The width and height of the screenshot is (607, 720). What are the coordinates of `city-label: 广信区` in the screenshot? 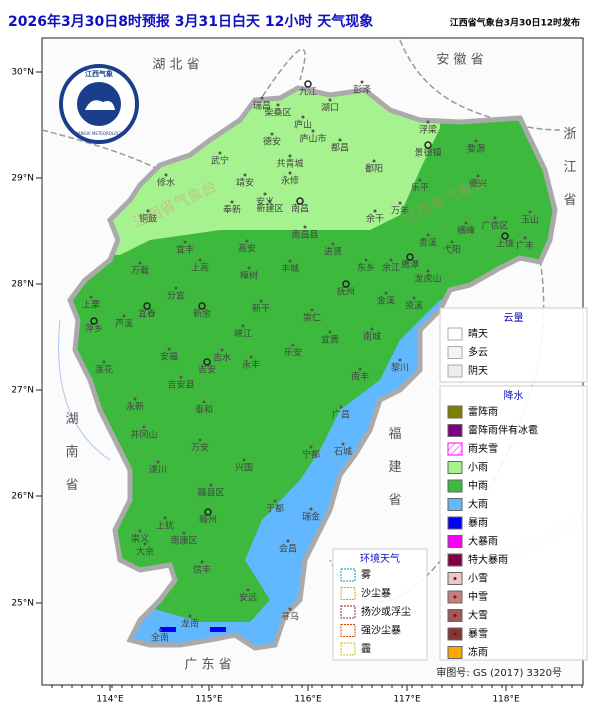 It's located at (494, 226).